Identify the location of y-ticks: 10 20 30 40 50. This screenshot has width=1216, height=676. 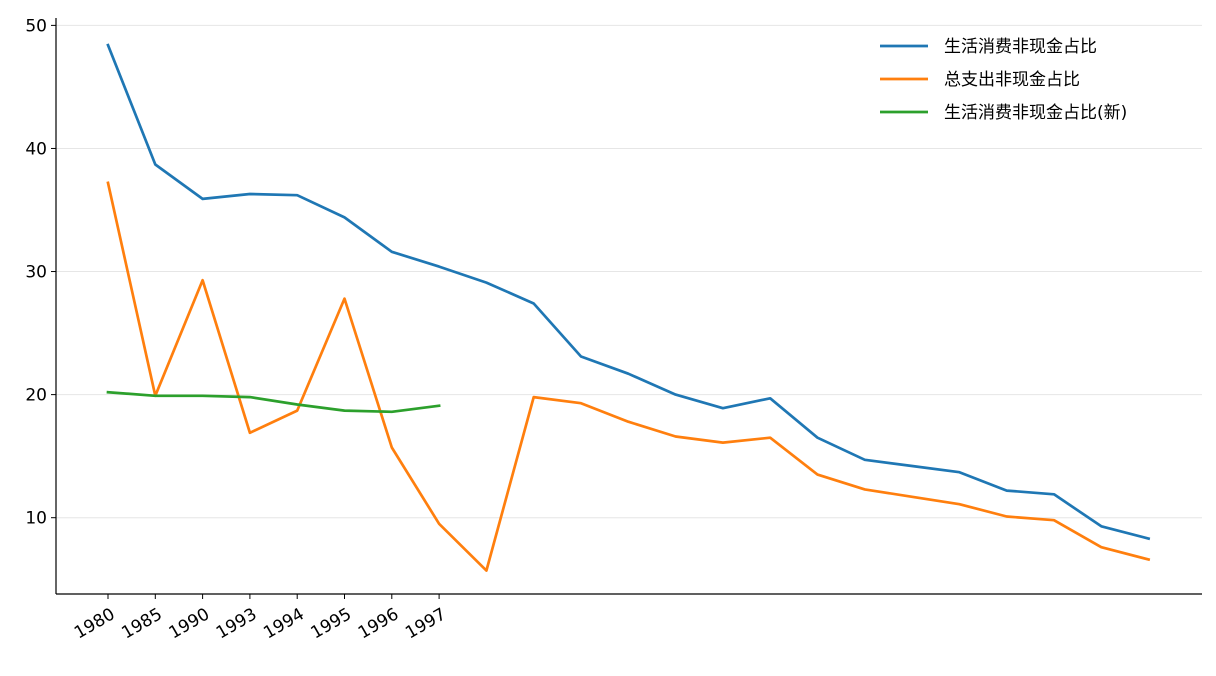
(40, 272).